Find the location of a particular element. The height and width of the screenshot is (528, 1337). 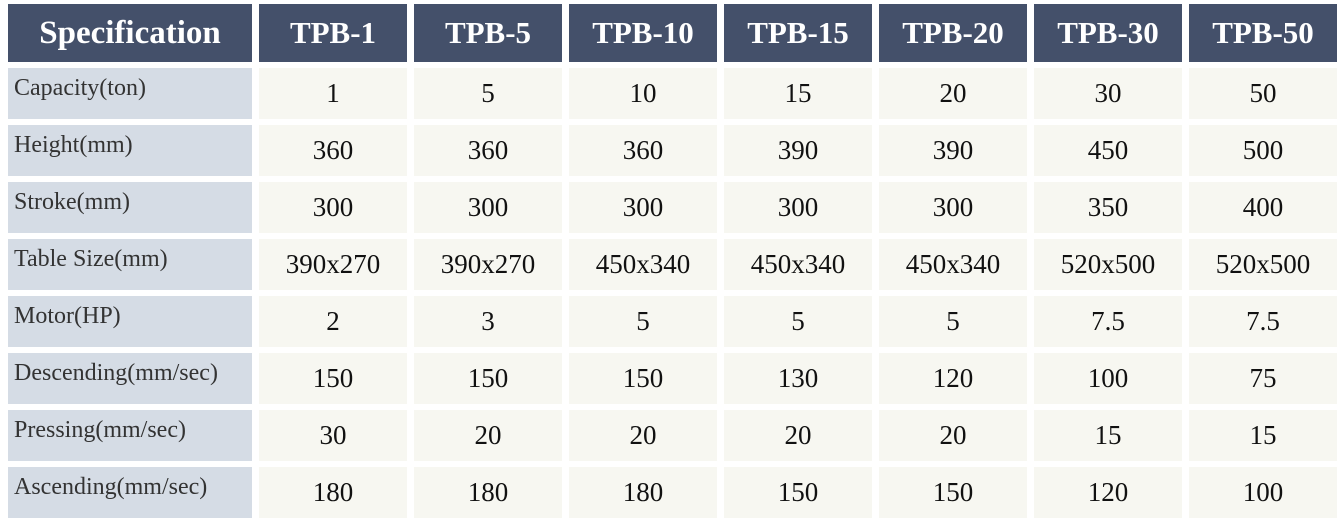

row-label: Height(mm) is located at coordinates (130, 150).